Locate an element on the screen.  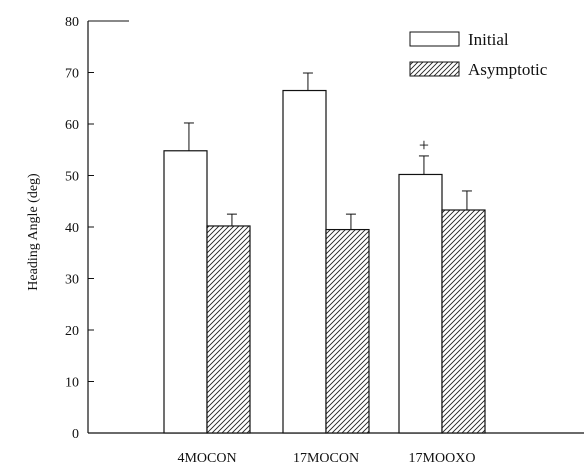
legend-swatch-initial is located at coordinates (434, 39).